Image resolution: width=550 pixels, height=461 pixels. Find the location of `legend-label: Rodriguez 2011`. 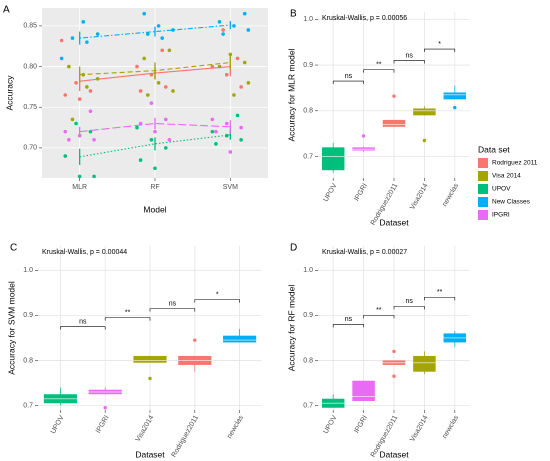

legend-label: Rodriguez 2011 is located at coordinates (515, 163).